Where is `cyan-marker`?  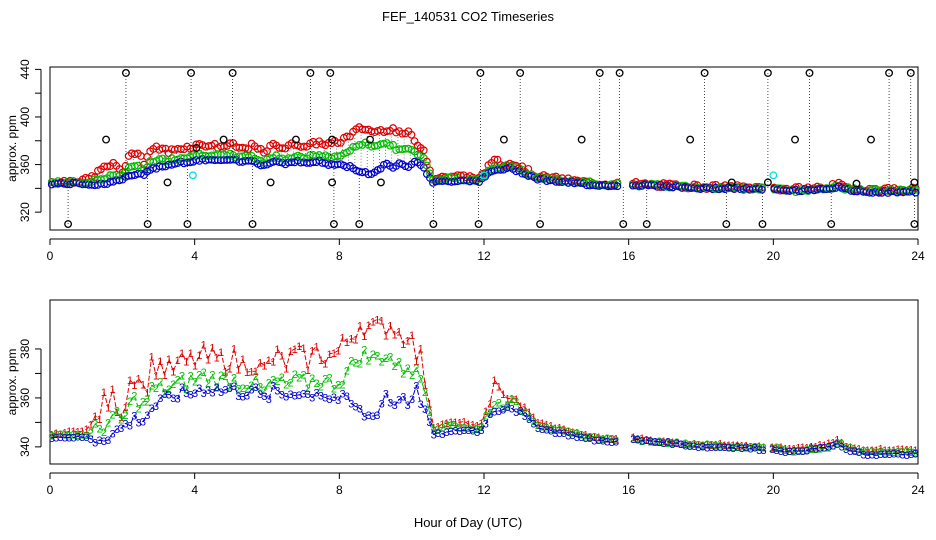
cyan-marker is located at coordinates (773, 175).